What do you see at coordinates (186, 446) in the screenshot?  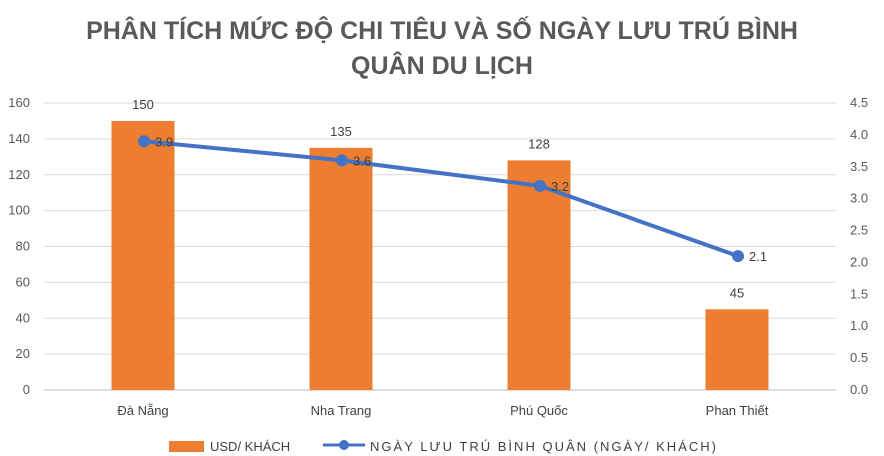 I see `legend-bar-swatch` at bounding box center [186, 446].